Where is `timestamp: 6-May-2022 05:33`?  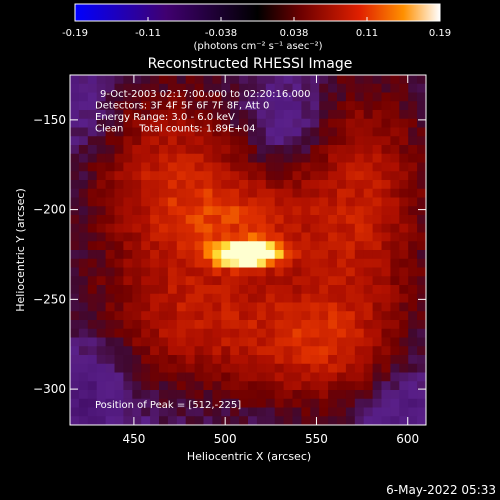 timestamp: 6-May-2022 05:33 is located at coordinates (441, 490).